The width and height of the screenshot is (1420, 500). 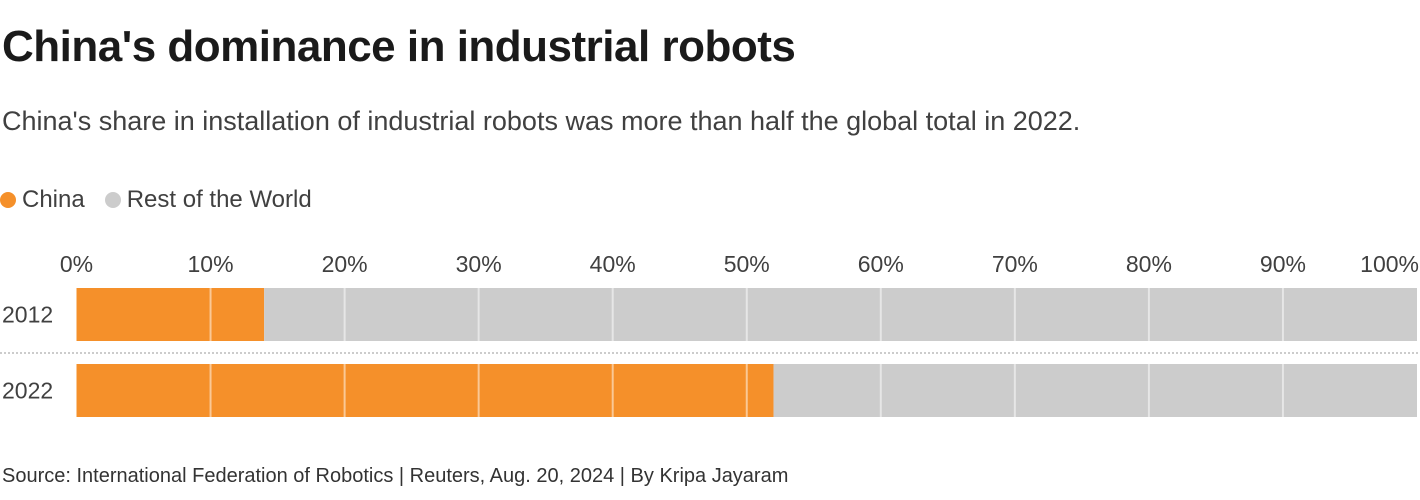 What do you see at coordinates (881, 264) in the screenshot?
I see `x-tick-label: 60%` at bounding box center [881, 264].